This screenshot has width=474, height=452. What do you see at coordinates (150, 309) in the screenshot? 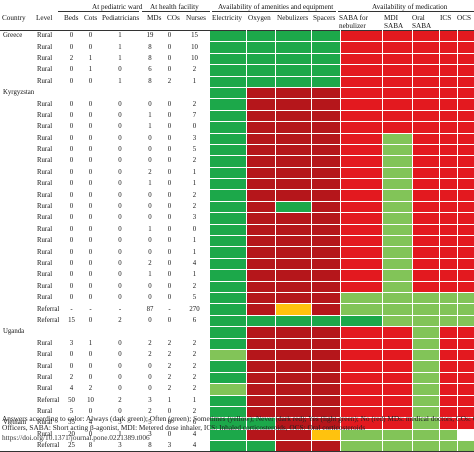
I see `mds-cell: 87` at bounding box center [150, 309].